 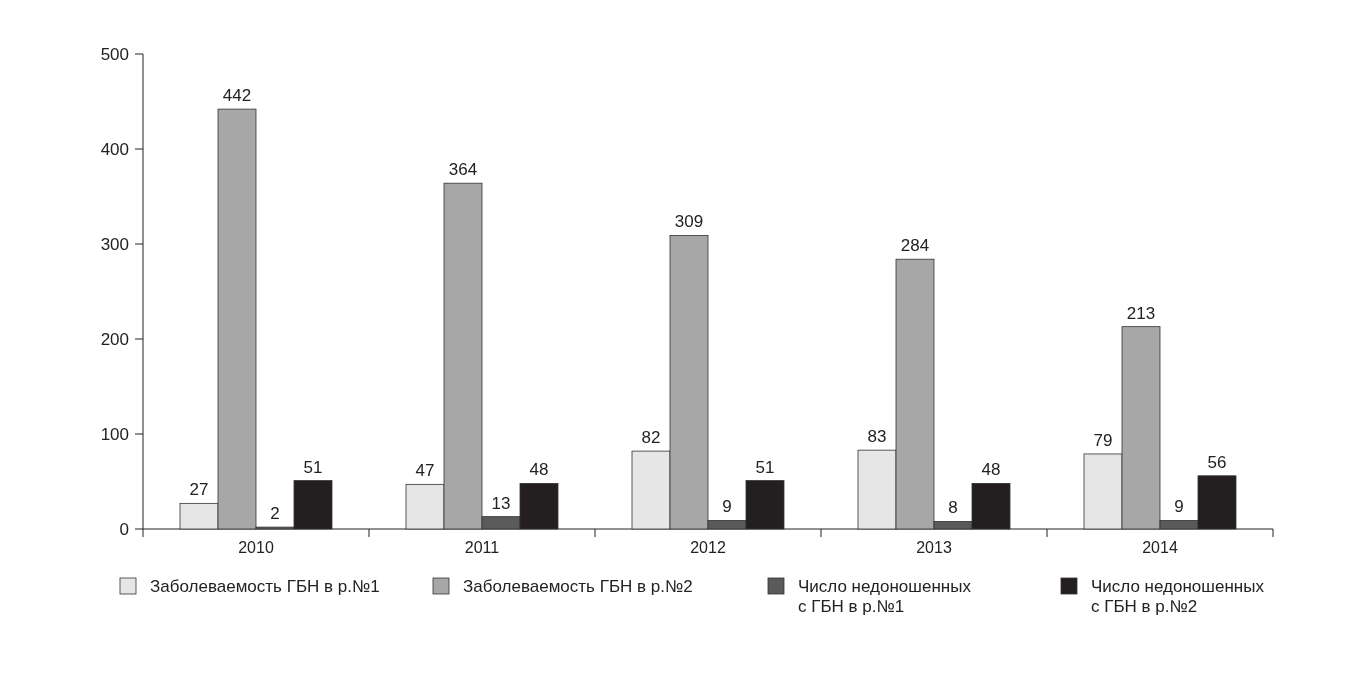 I want to click on data-label: 27, so click(x=199, y=490).